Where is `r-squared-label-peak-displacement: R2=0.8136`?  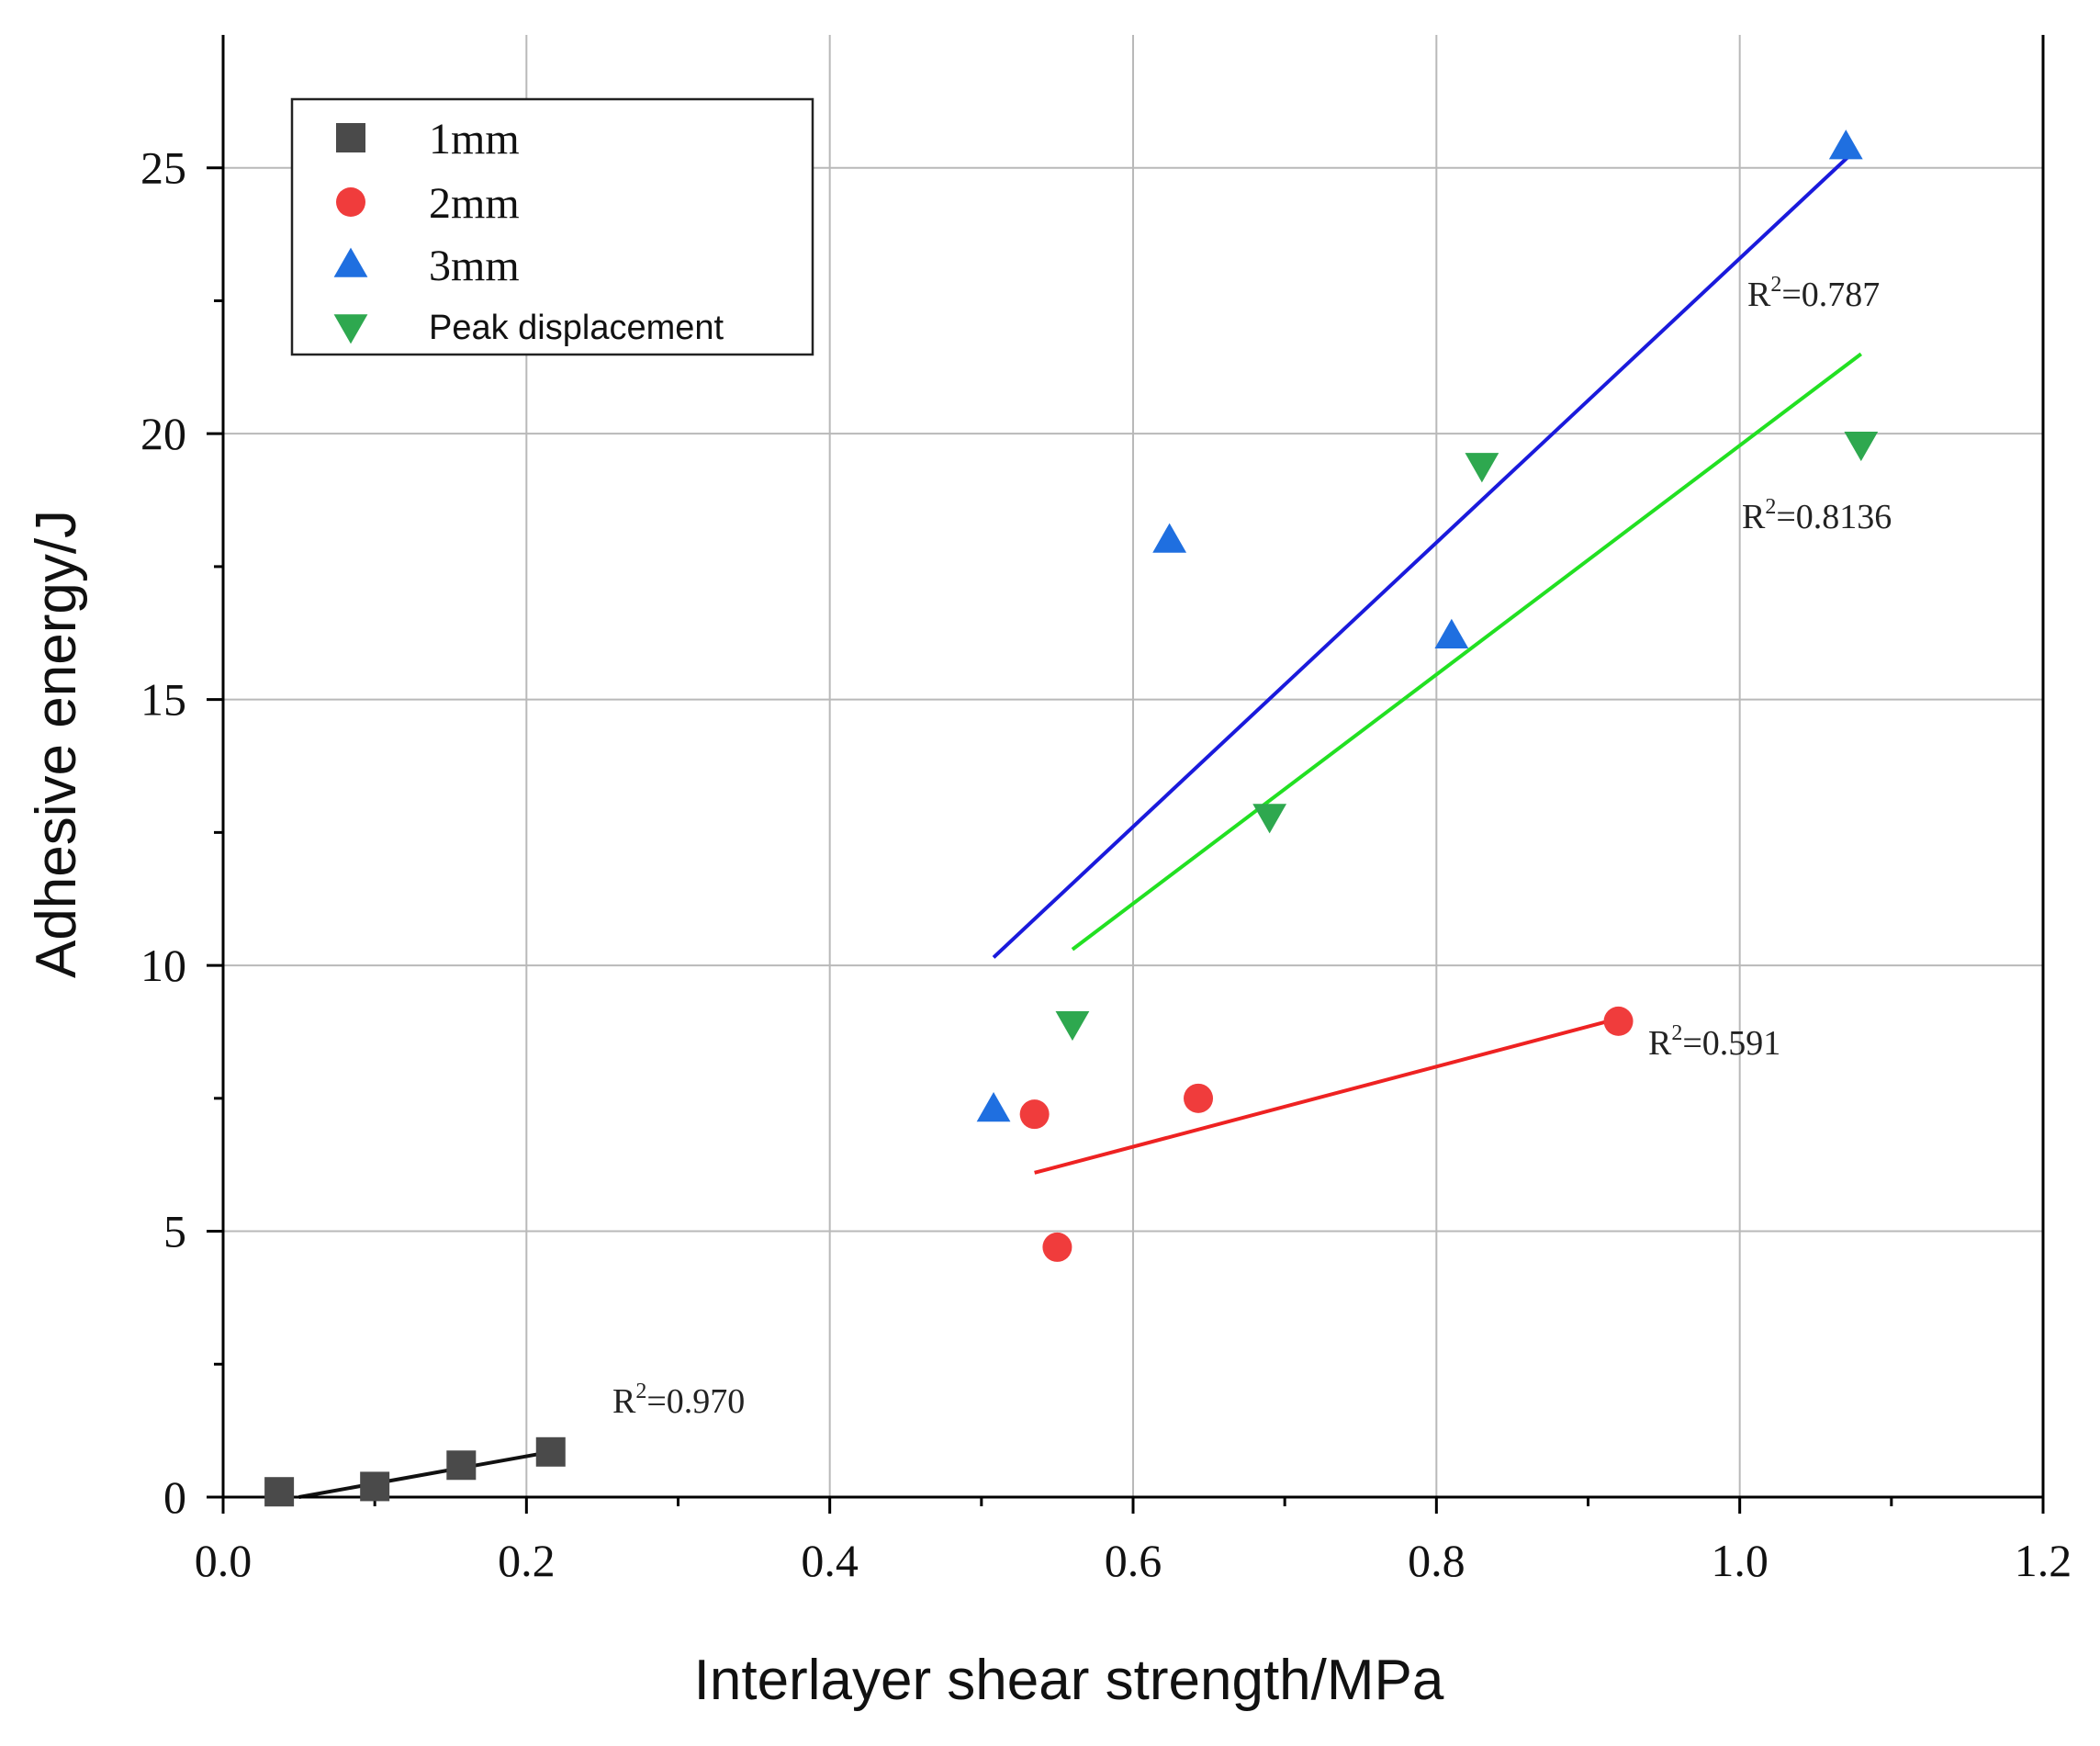 r-squared-label-peak-displacement: R2=0.8136 is located at coordinates (1817, 515).